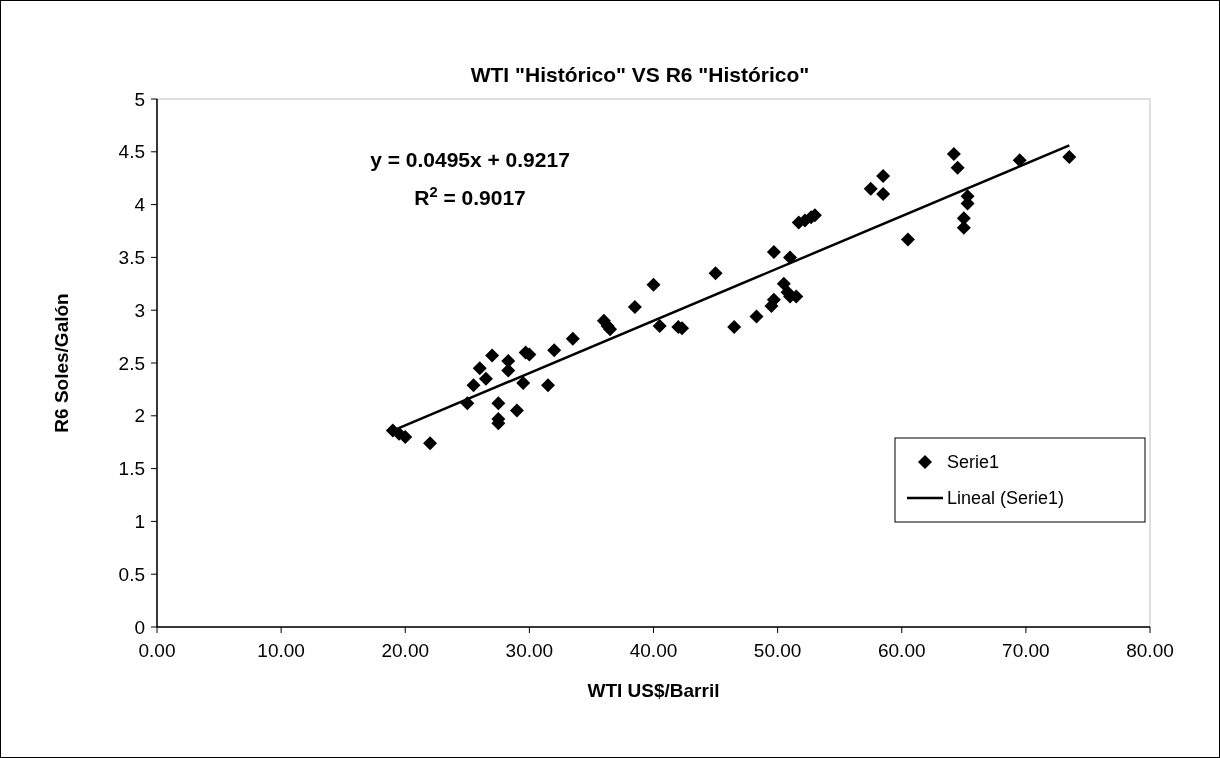 This screenshot has width=1220, height=758. What do you see at coordinates (529, 650) in the screenshot?
I see `x-tick-label: 30.00` at bounding box center [529, 650].